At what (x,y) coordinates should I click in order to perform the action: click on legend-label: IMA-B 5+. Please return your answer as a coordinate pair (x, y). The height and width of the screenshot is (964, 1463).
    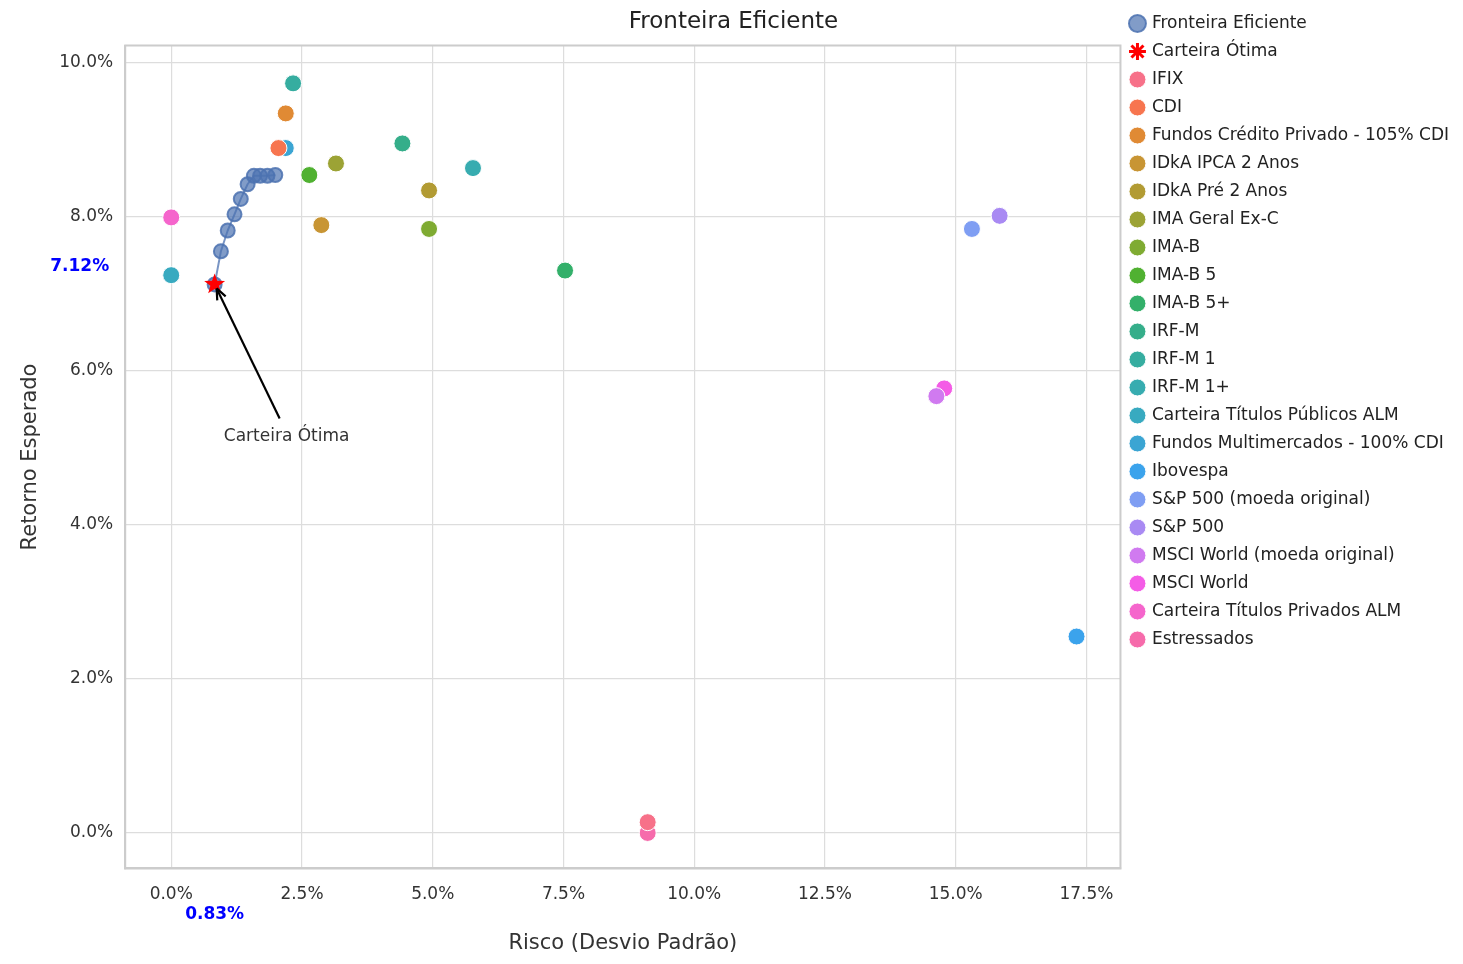
    Looking at the image, I should click on (1191, 301).